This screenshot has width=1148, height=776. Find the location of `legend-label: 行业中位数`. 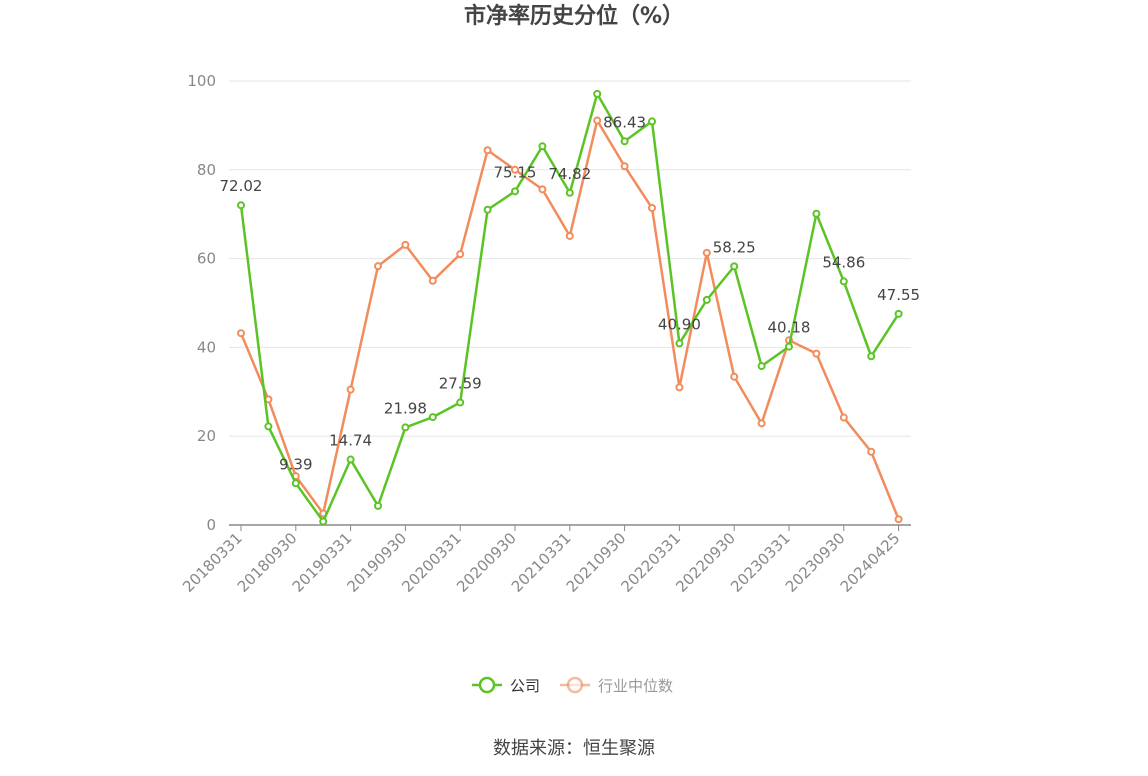

legend-label: 行业中位数 is located at coordinates (635, 686).